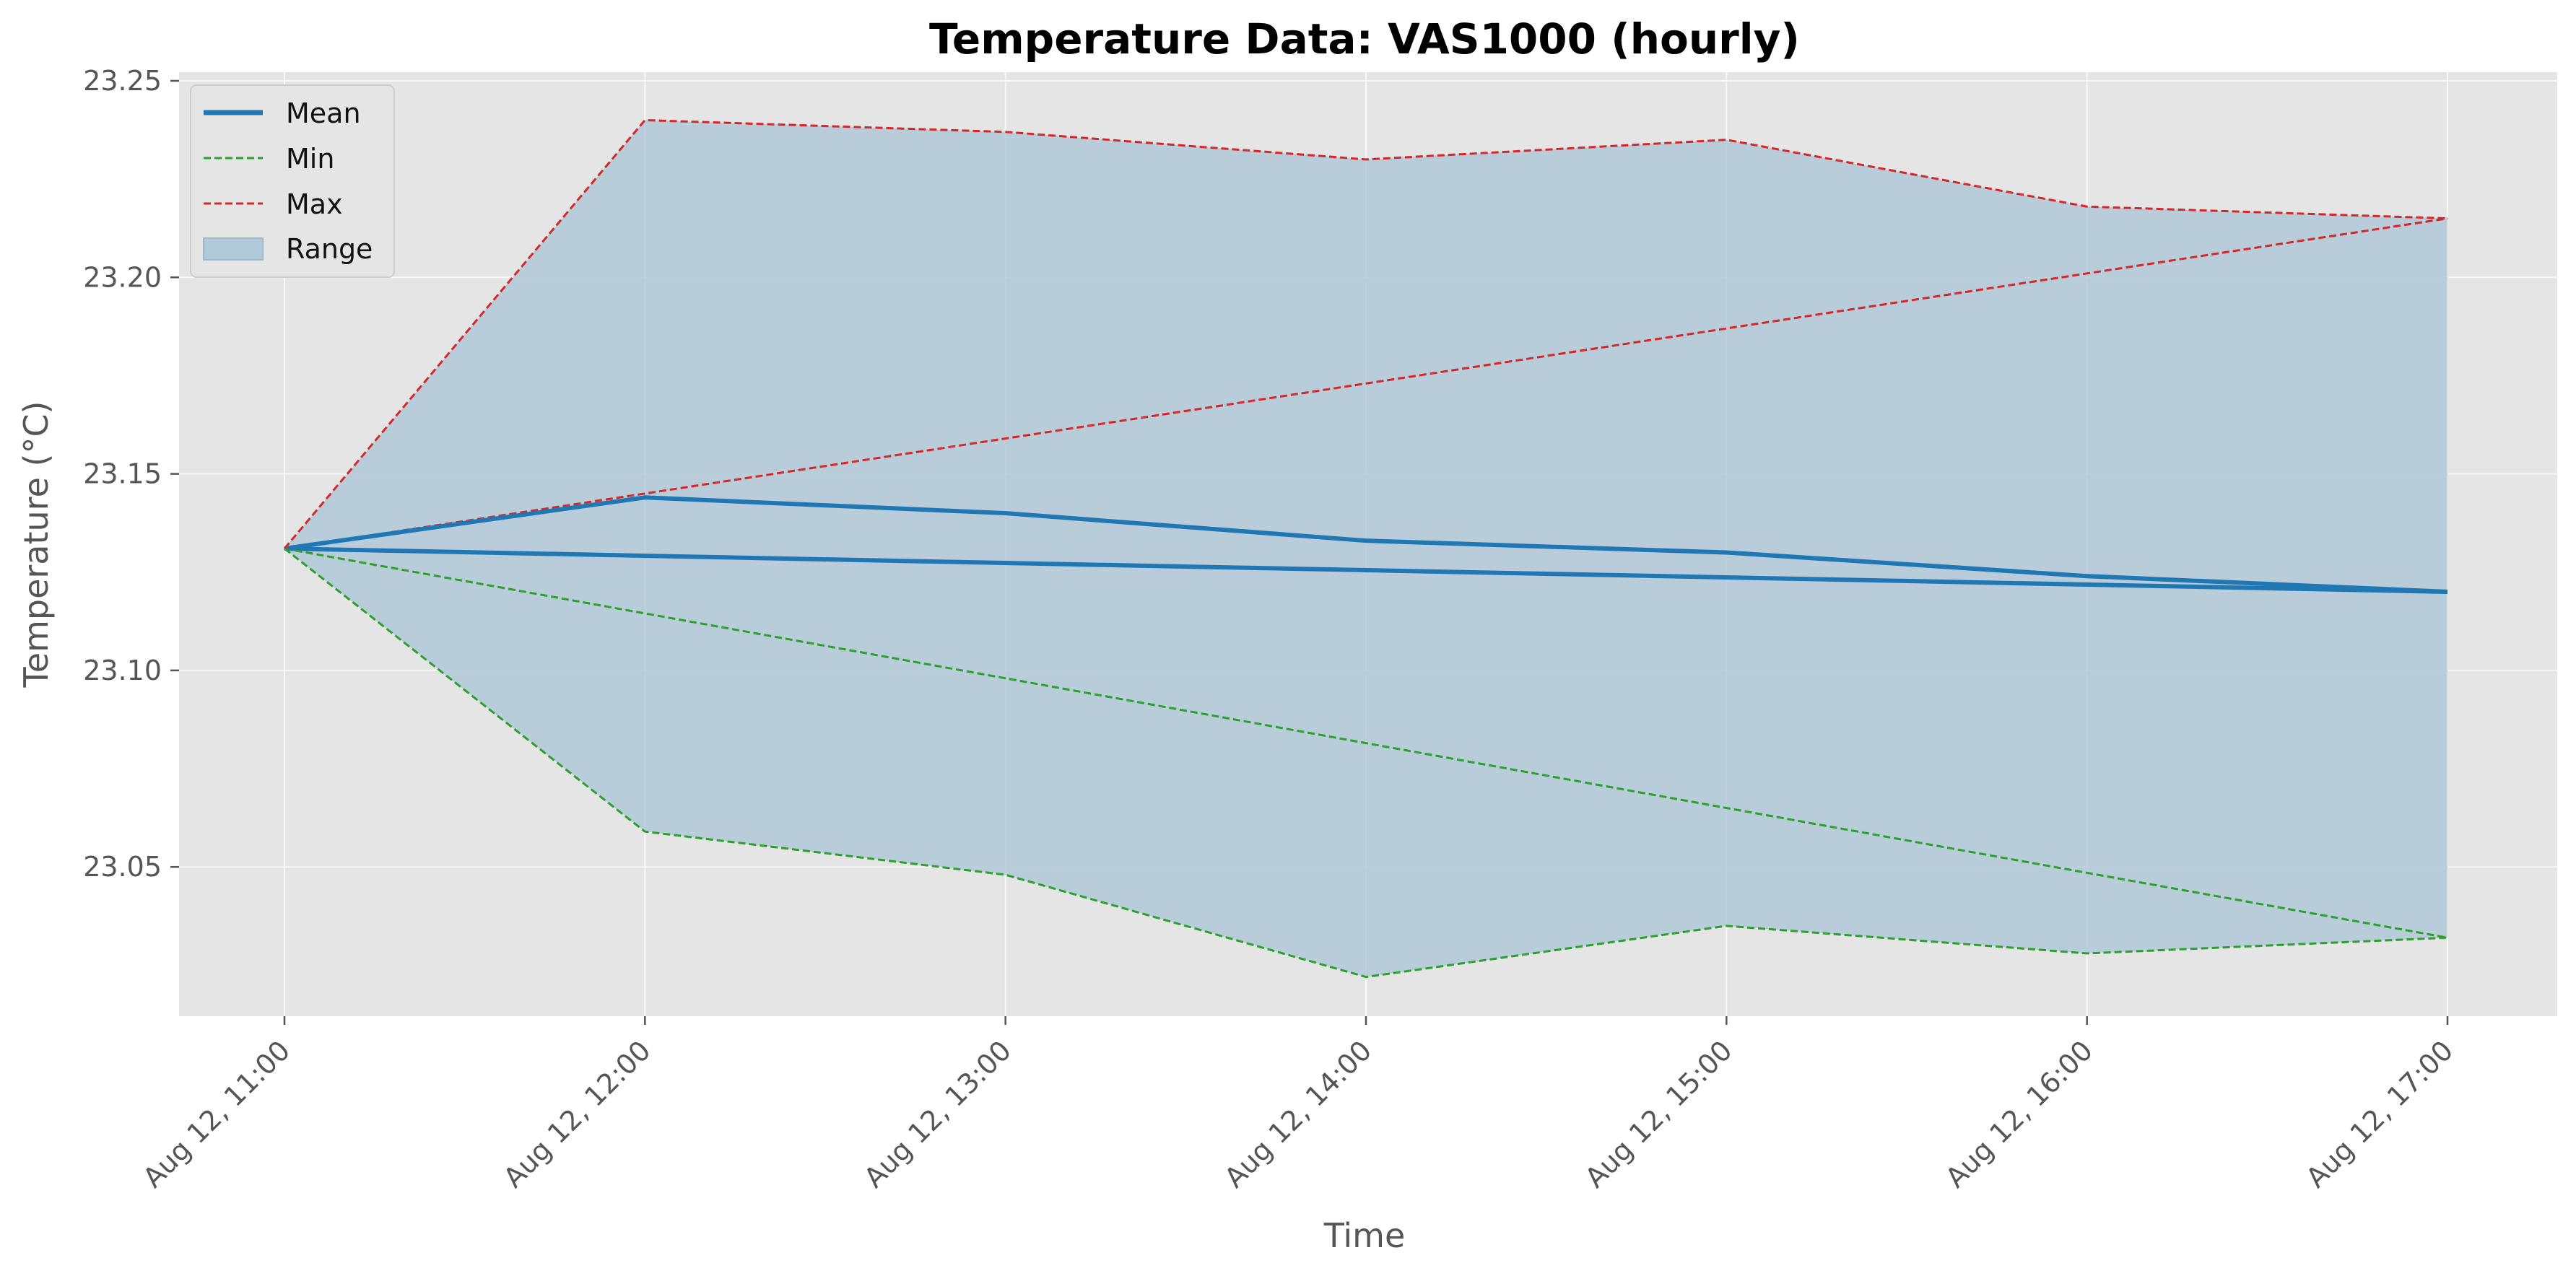 The height and width of the screenshot is (1276, 2576). What do you see at coordinates (233, 249) in the screenshot?
I see `legend-swatch-range` at bounding box center [233, 249].